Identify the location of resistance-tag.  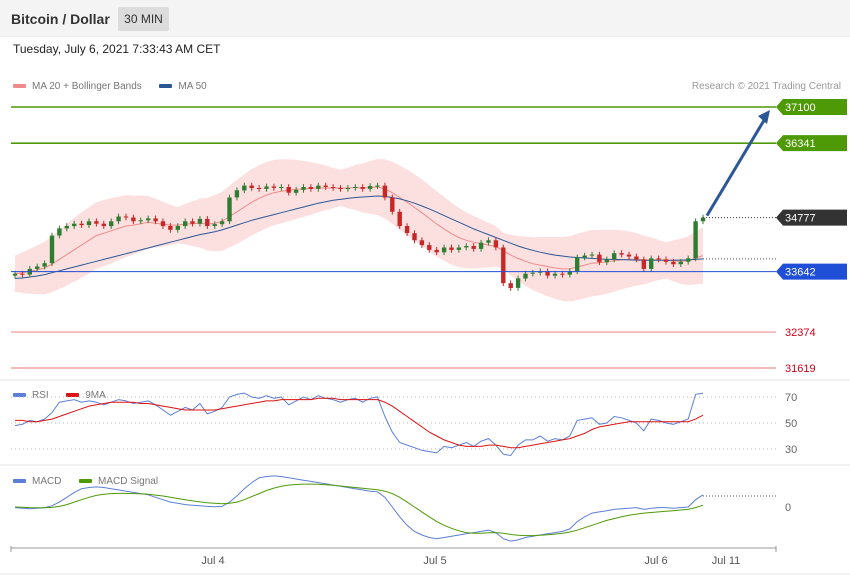
(811, 107).